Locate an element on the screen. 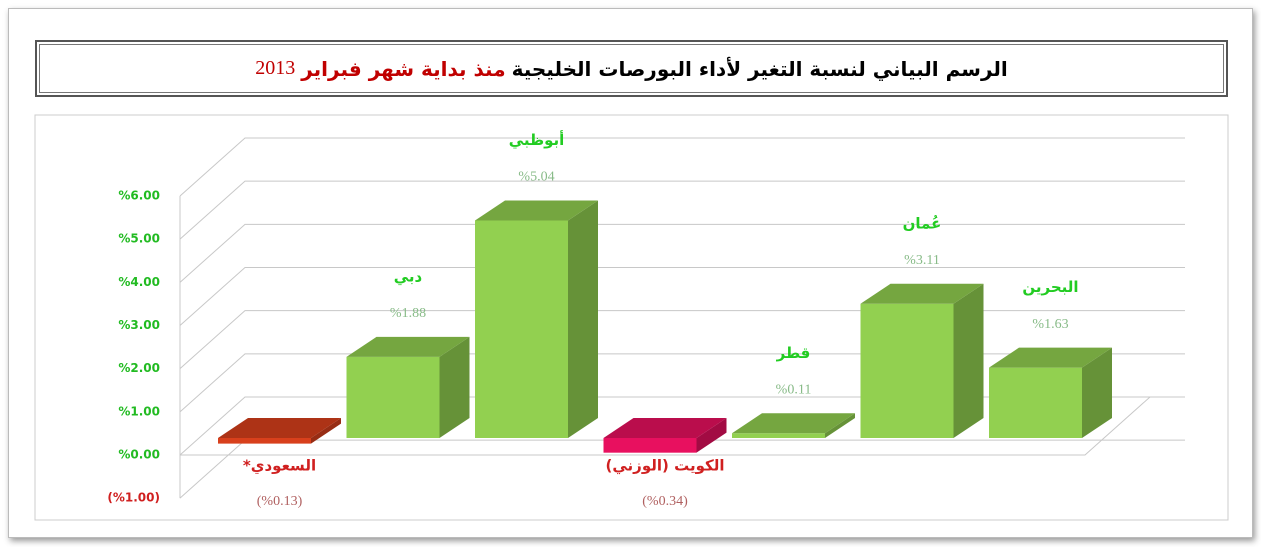 Image resolution: width=1261 pixels, height=547 pixels. floor is located at coordinates (665, 426).